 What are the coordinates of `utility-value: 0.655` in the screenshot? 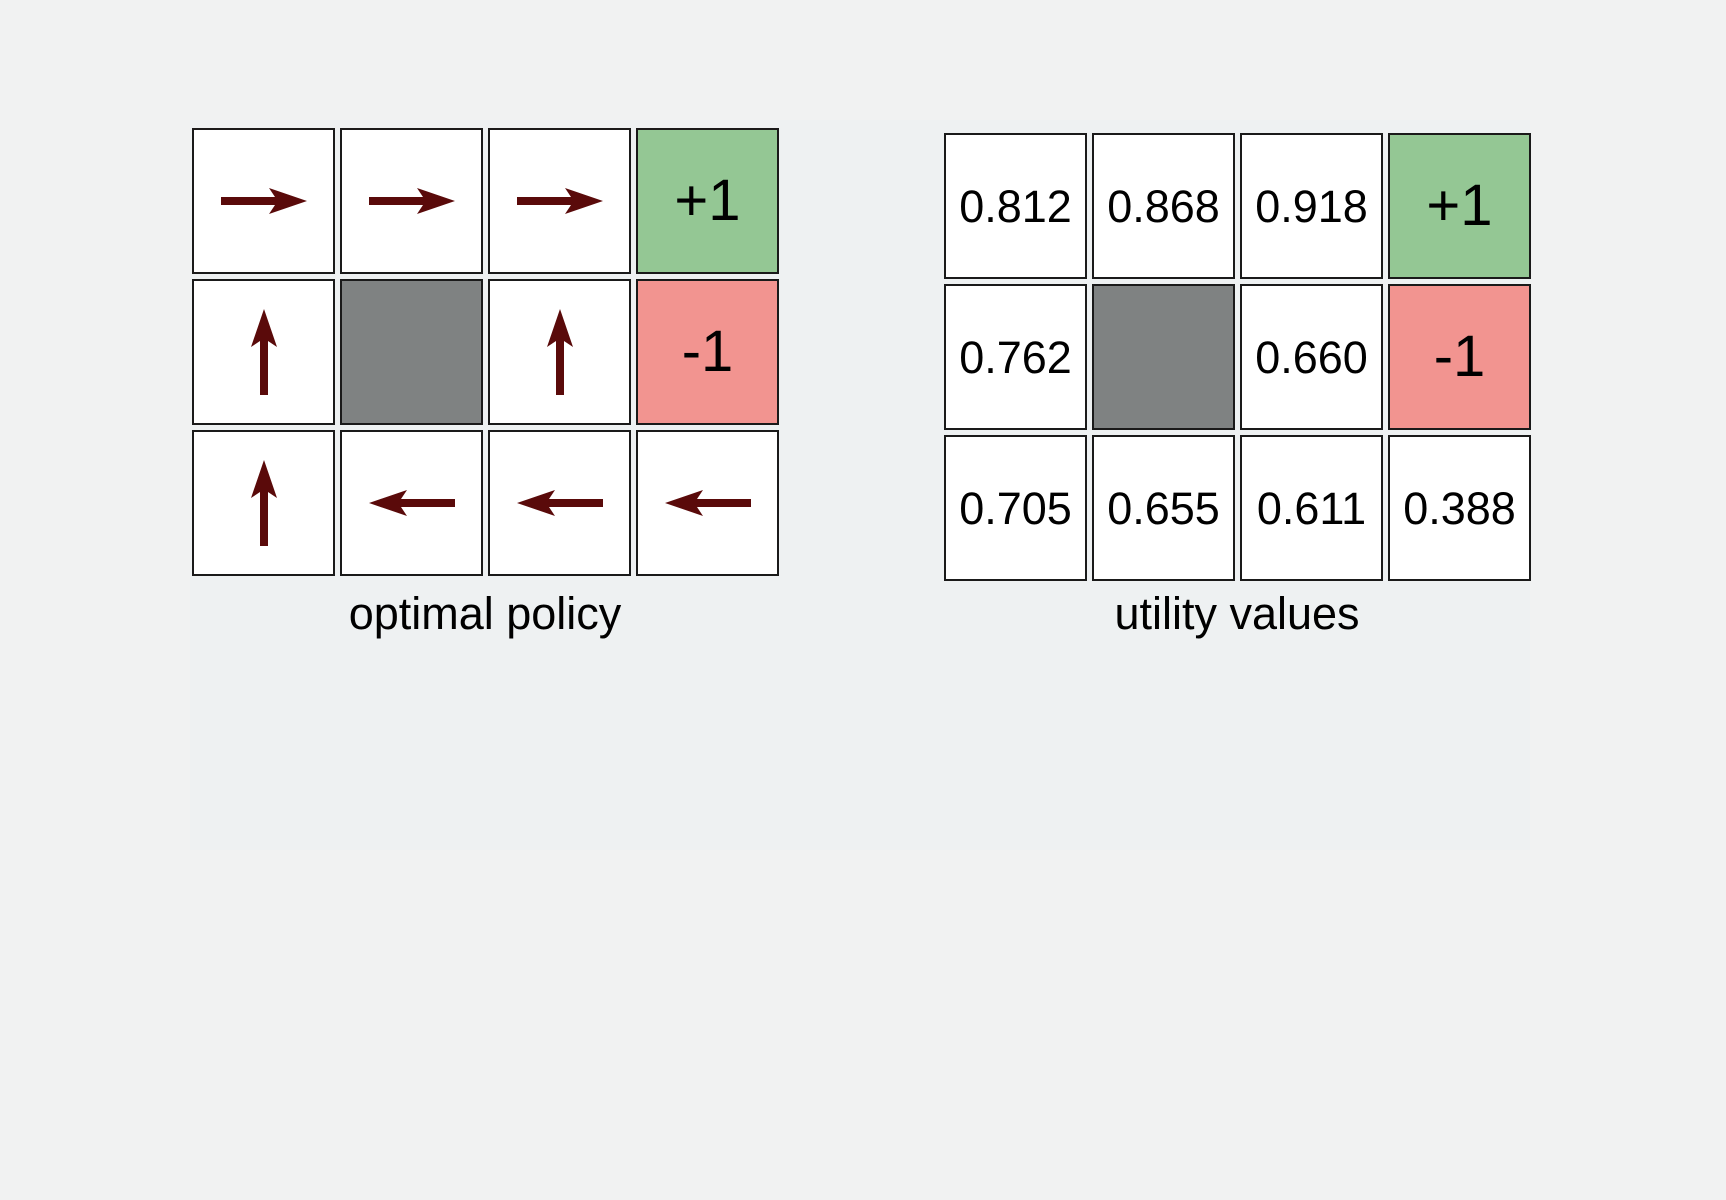 It's located at (1163, 508).